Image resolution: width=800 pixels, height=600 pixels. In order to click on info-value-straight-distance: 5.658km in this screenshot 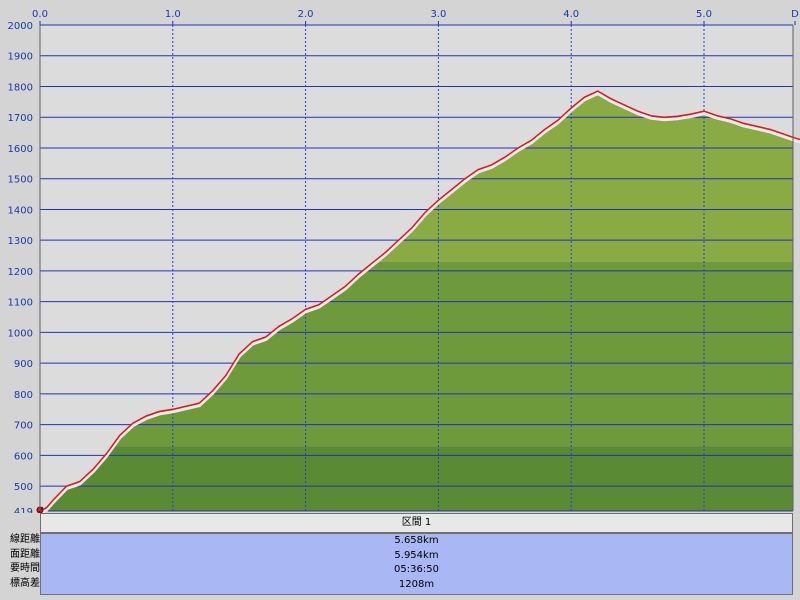, I will do `click(416, 540)`.